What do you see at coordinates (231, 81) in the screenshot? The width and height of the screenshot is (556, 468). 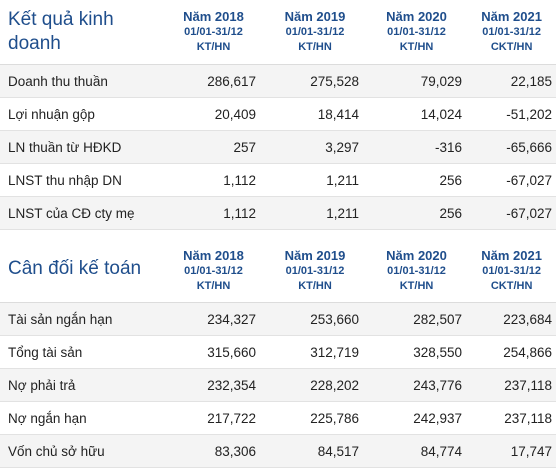 I see `cell-value: 286,617` at bounding box center [231, 81].